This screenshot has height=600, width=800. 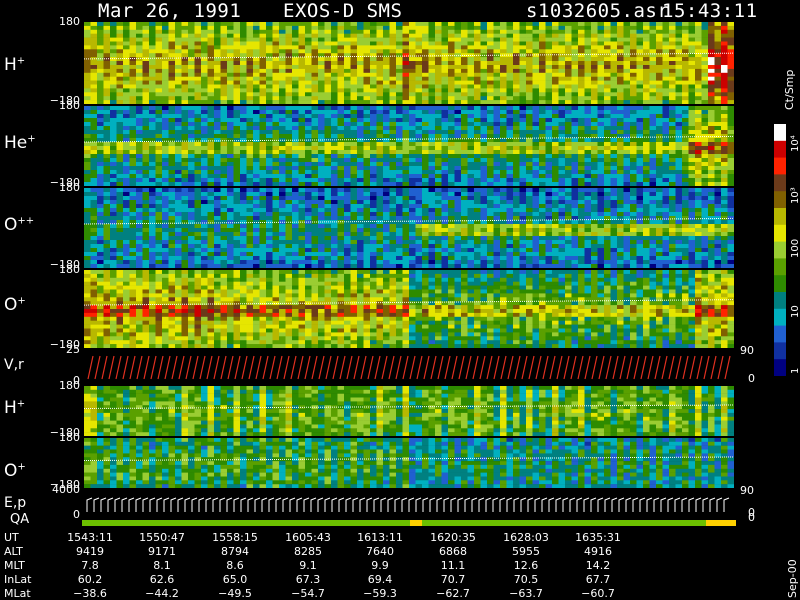 What do you see at coordinates (15, 305) in the screenshot?
I see `panel-label-op: O+` at bounding box center [15, 305].